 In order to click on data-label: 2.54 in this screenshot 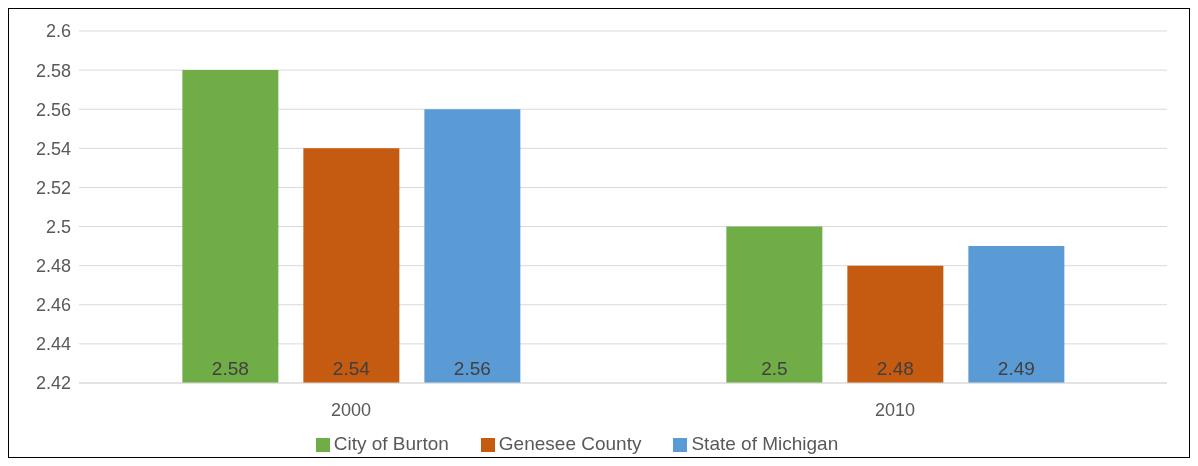, I will do `click(351, 368)`.